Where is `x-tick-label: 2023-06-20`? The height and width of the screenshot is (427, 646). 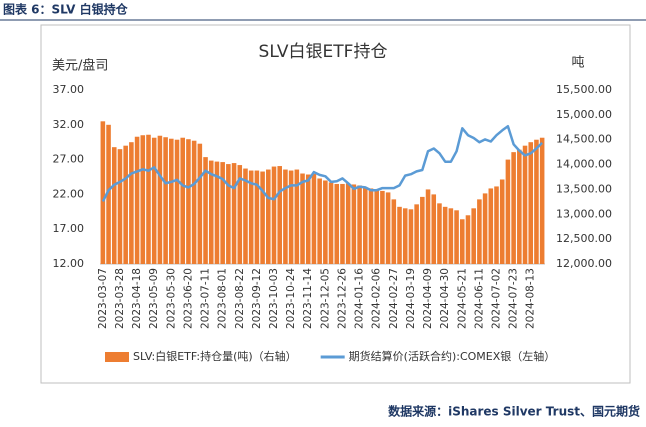 x-tick-label: 2023-06-20 is located at coordinates (188, 298).